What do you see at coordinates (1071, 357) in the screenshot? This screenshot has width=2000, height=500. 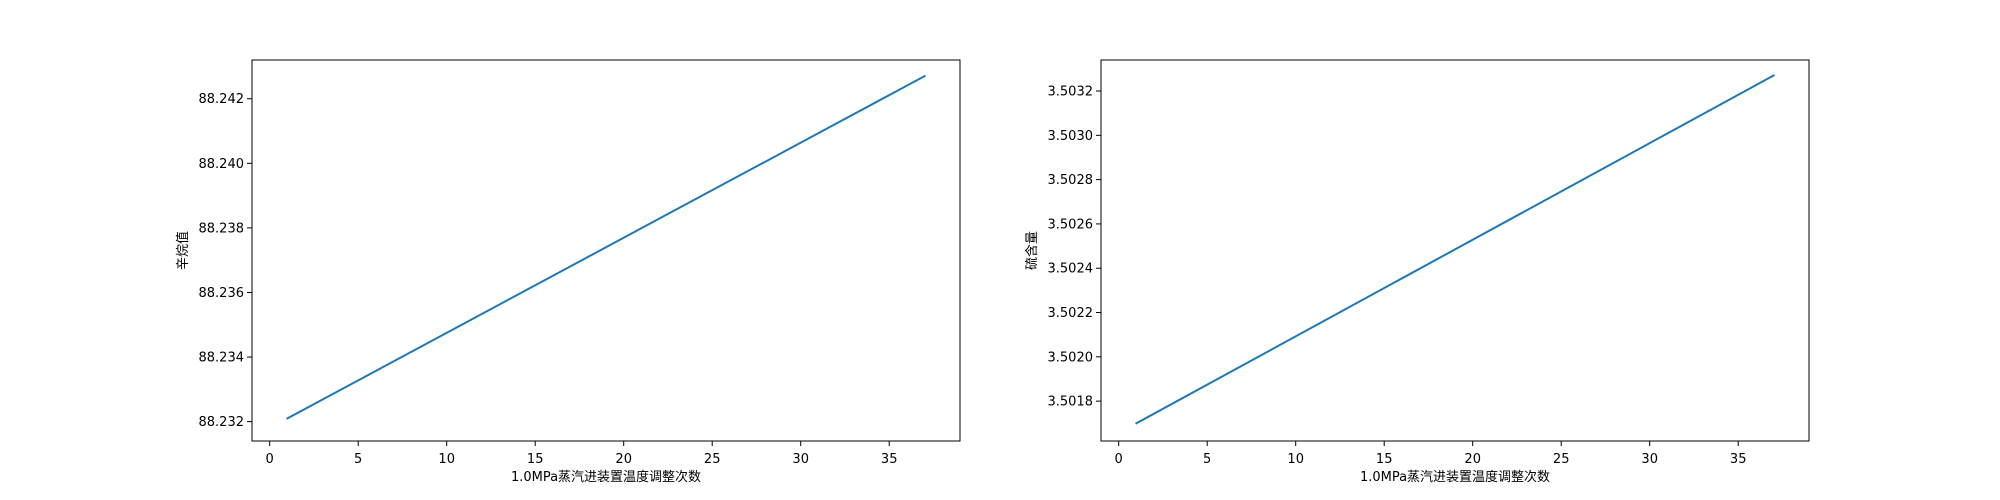 I see `y-tick-label: 3.5020` at bounding box center [1071, 357].